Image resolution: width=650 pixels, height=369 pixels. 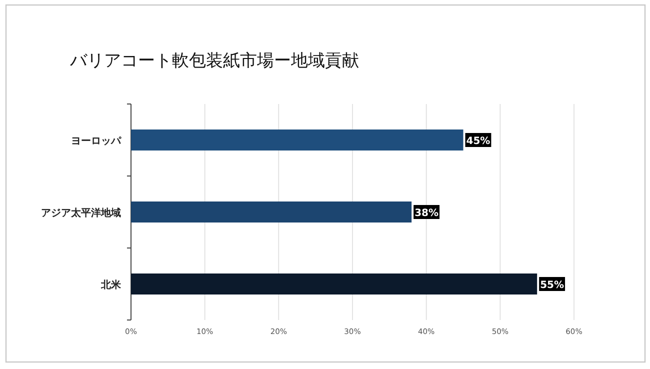 What do you see at coordinates (111, 285) in the screenshot?
I see `y-tick-label: 北米` at bounding box center [111, 285].